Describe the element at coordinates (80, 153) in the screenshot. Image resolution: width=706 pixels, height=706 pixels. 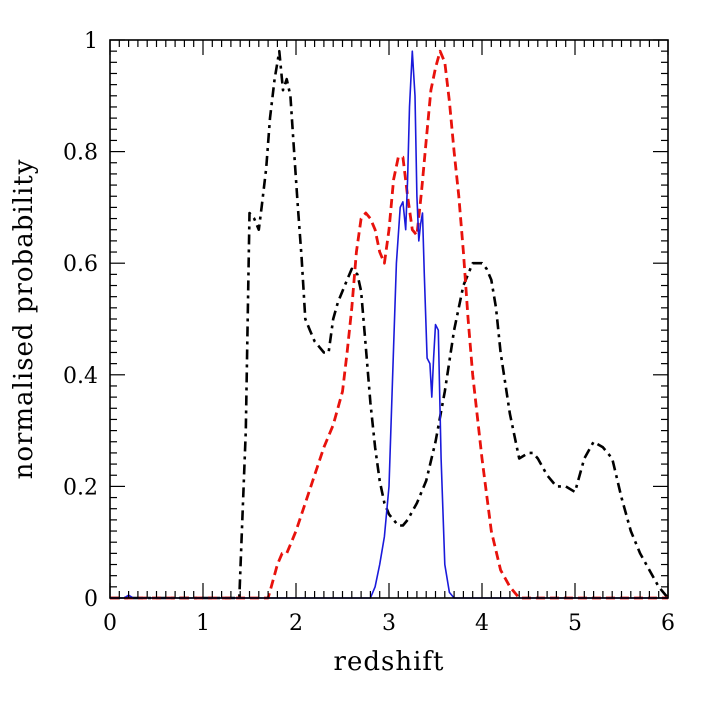
I see `y-tick-label: 0.8` at that location.